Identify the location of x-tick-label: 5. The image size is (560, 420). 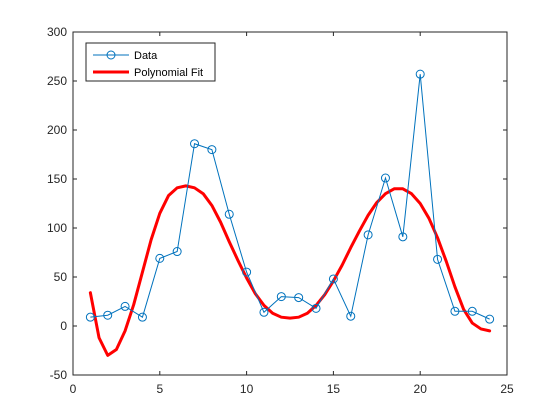
(159, 389).